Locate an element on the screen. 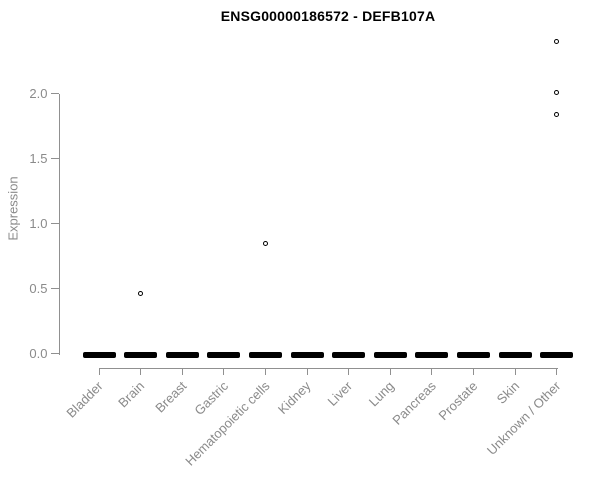 This screenshot has width=600, height=500. x-axis-line is located at coordinates (328, 368).